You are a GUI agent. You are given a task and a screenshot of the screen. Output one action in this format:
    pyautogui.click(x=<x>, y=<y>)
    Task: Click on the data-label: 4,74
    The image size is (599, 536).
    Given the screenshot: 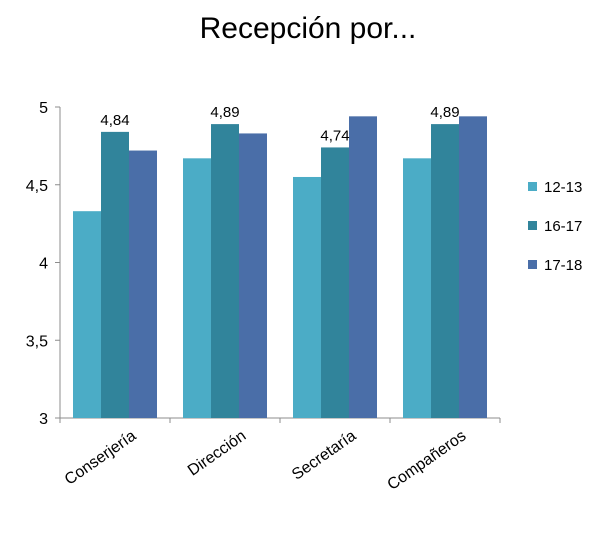 What is the action you would take?
    pyautogui.click(x=334, y=135)
    